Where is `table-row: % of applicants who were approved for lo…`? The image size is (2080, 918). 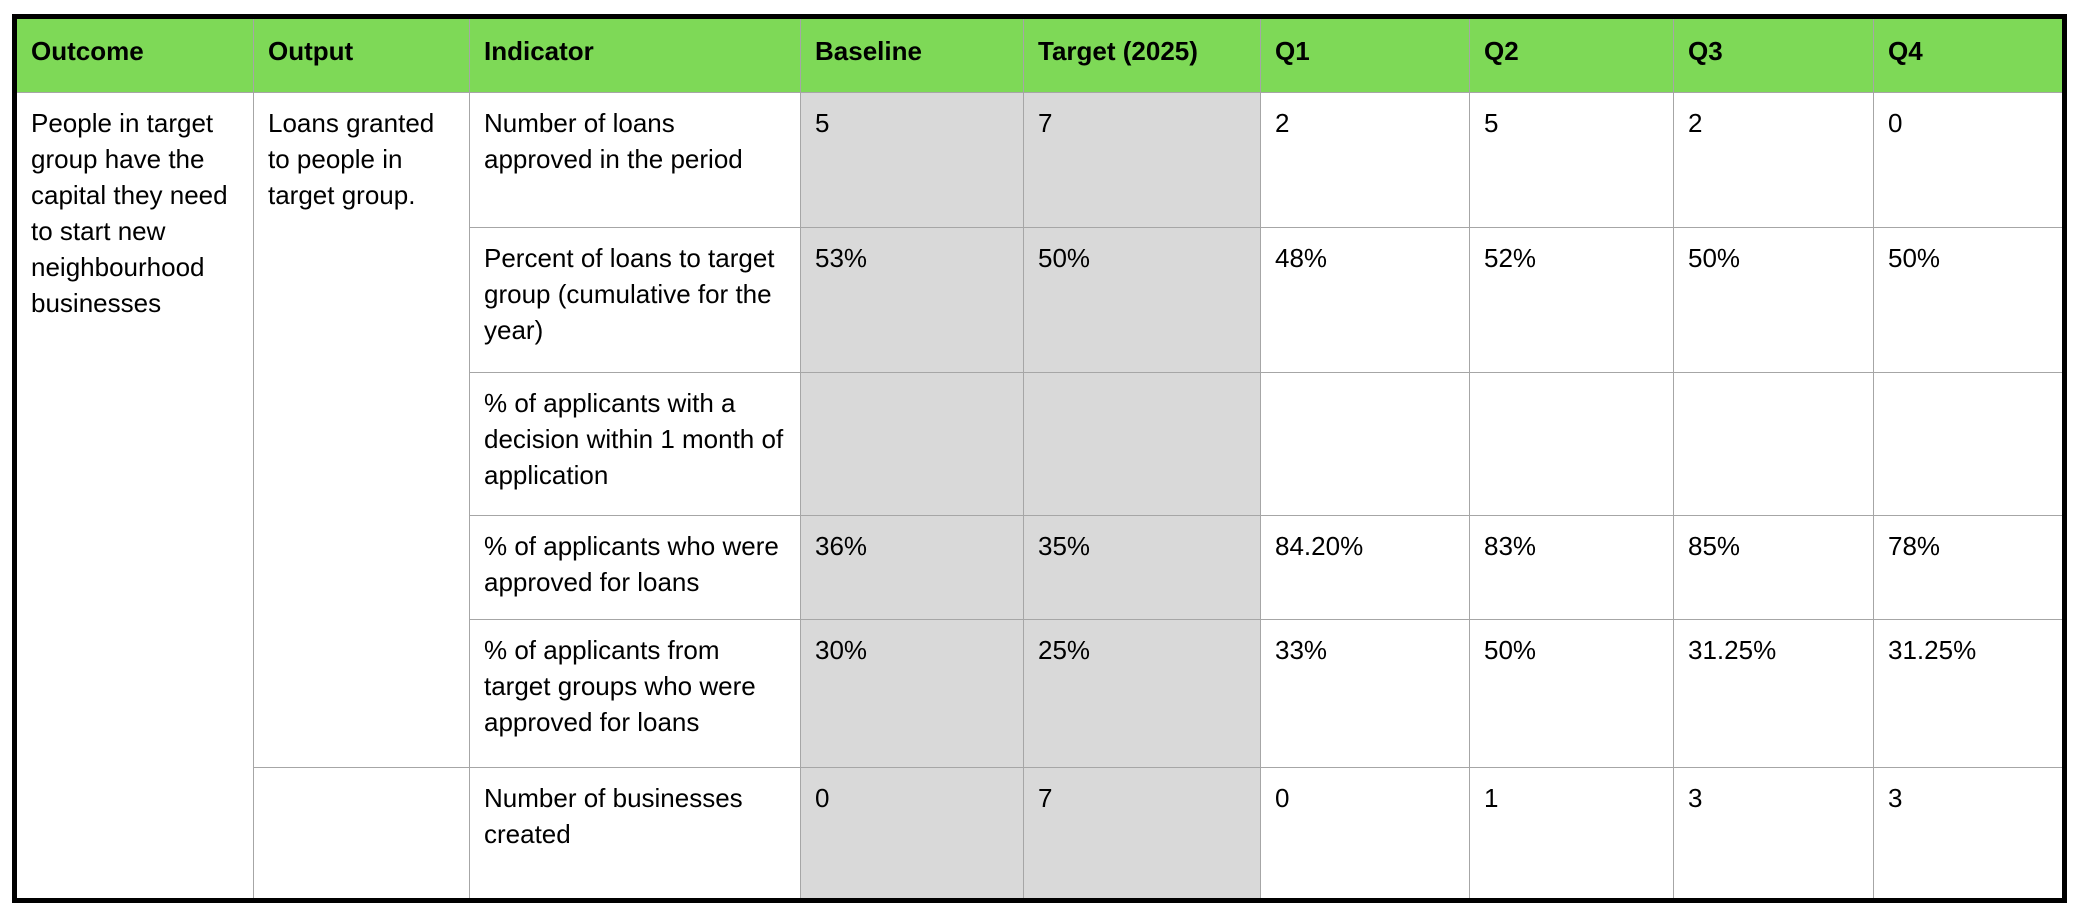
table-row: % of applicants who were approved for lo… is located at coordinates (1040, 567).